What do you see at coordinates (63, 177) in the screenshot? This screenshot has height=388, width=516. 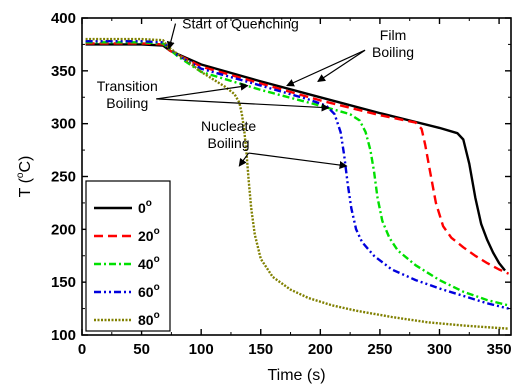 I see `y-tick-label: 250` at bounding box center [63, 177].